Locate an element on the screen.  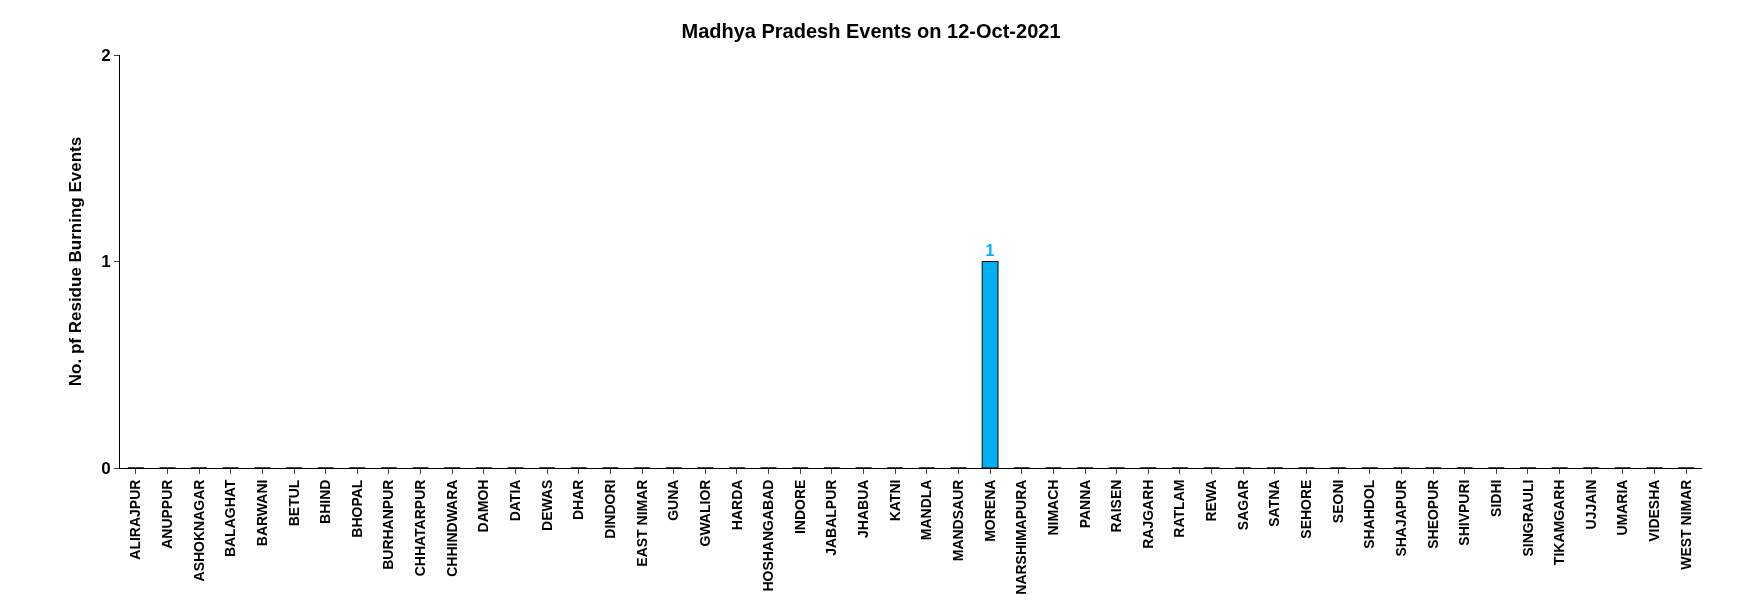
x-tick-label: CHHINDWARA is located at coordinates (451, 528).